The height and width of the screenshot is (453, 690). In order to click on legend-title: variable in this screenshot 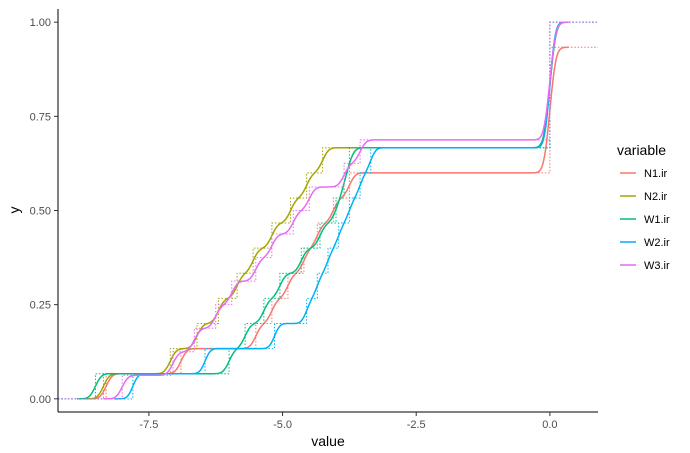, I will do `click(641, 150)`.